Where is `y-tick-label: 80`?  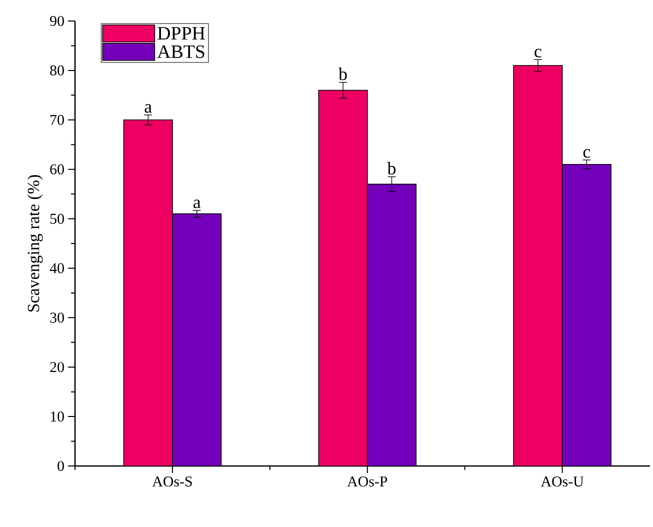
y-tick-label: 80 is located at coordinates (57, 70).